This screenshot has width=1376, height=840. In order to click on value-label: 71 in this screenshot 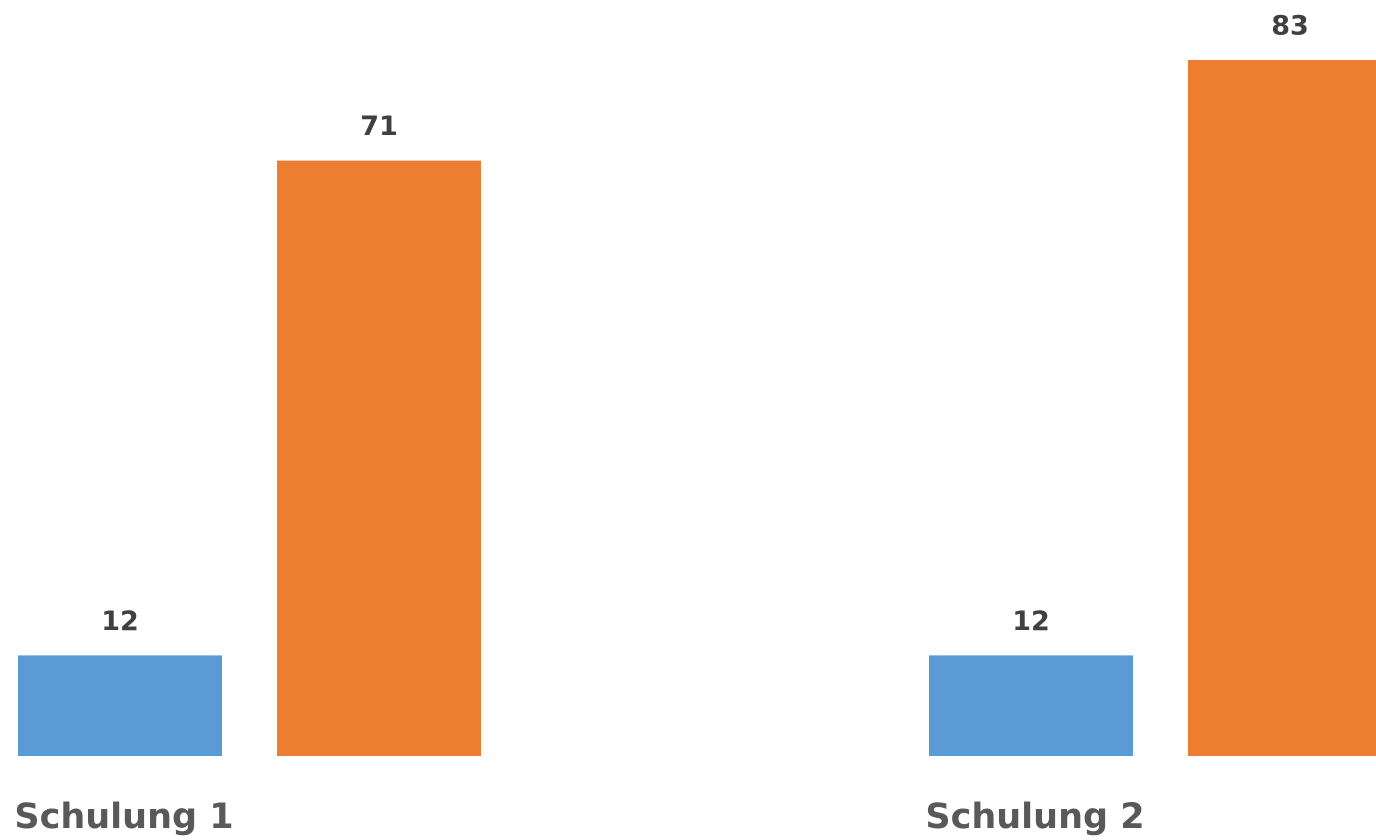, I will do `click(379, 126)`.